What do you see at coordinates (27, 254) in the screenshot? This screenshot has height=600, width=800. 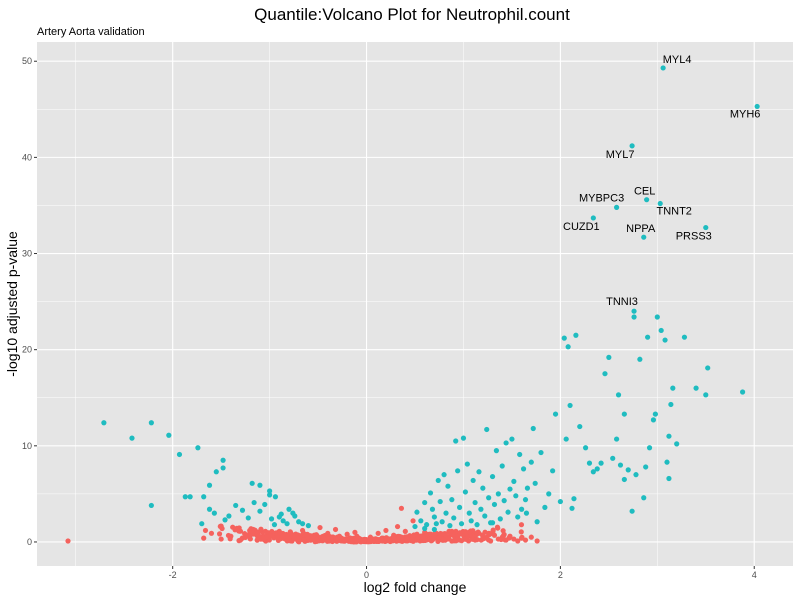 I see `y-tick-label: 30` at bounding box center [27, 254].